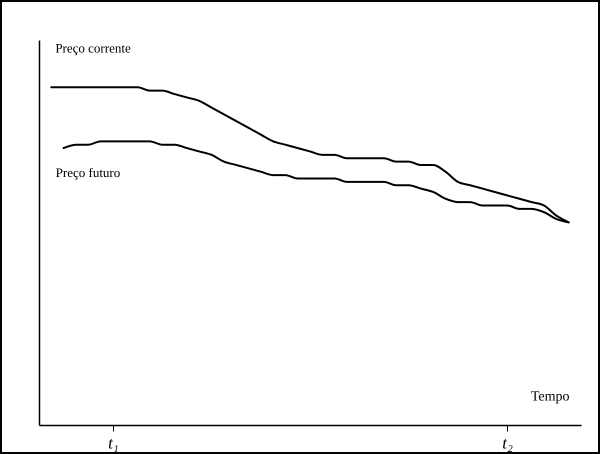 This screenshot has height=454, width=600. What do you see at coordinates (93, 48) in the screenshot?
I see `text: Preço corrente` at bounding box center [93, 48].